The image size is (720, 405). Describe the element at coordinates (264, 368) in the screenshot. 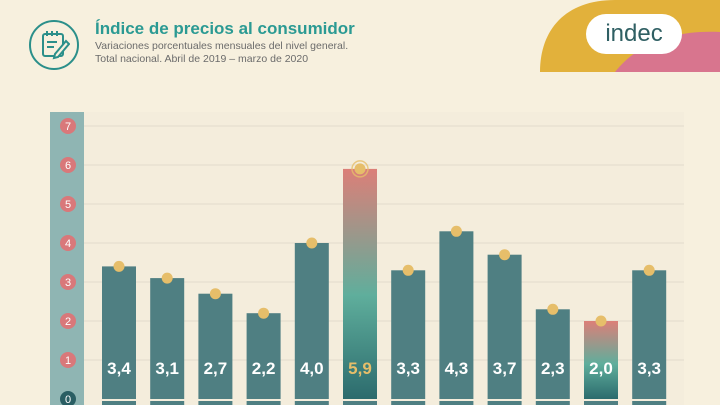

I see `bar-value-label: 2,2` at that location.